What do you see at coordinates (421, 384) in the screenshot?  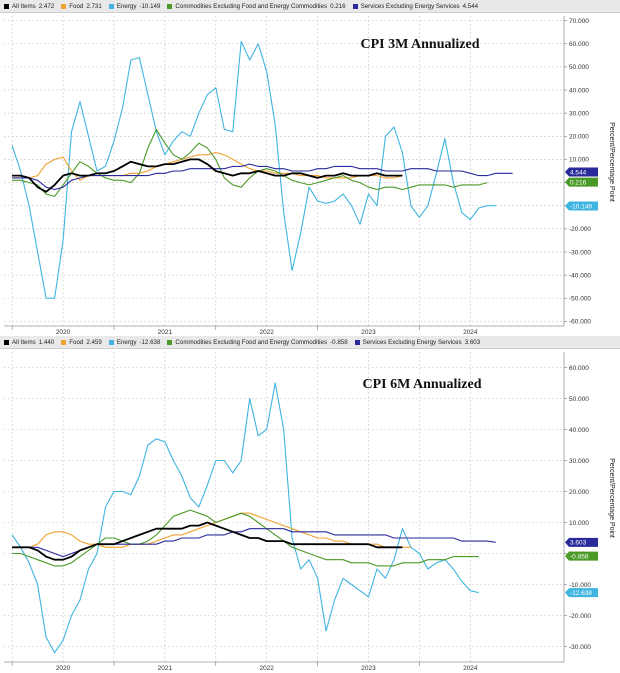 I see `chart-title: CPI 6M Annualized` at bounding box center [421, 384].